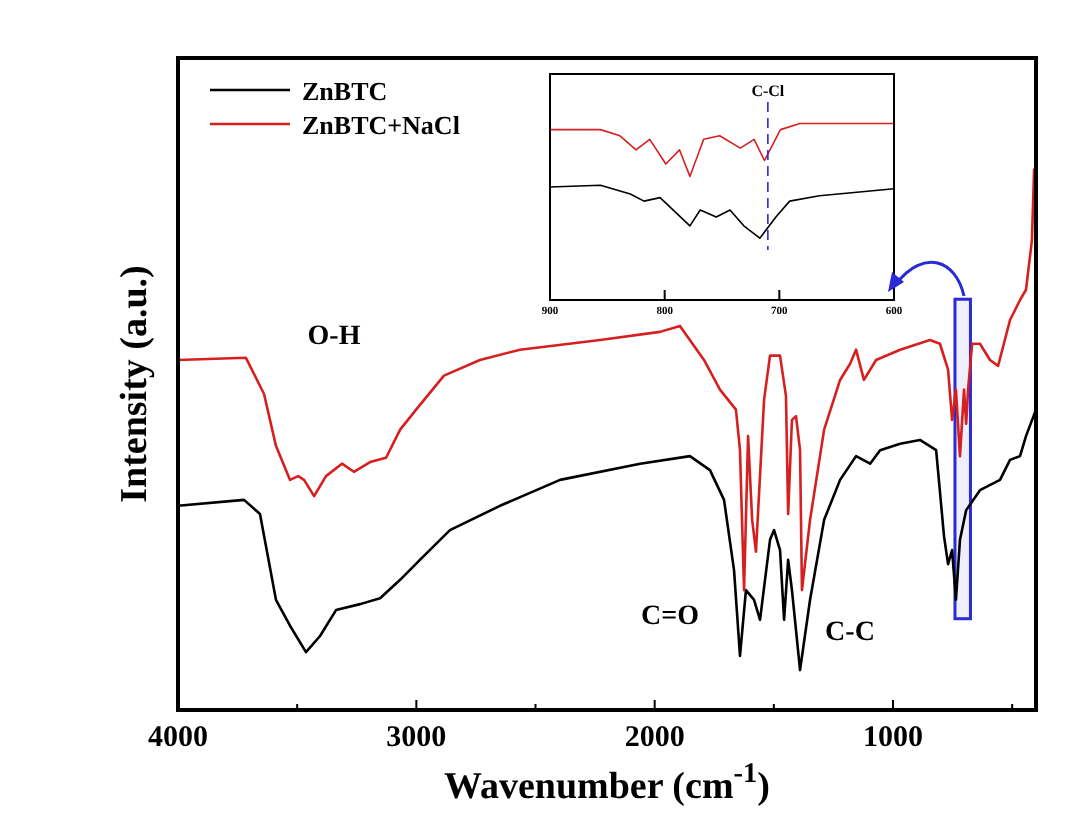  Describe the element at coordinates (893, 738) in the screenshot. I see `x-tick-label: 1000` at that location.